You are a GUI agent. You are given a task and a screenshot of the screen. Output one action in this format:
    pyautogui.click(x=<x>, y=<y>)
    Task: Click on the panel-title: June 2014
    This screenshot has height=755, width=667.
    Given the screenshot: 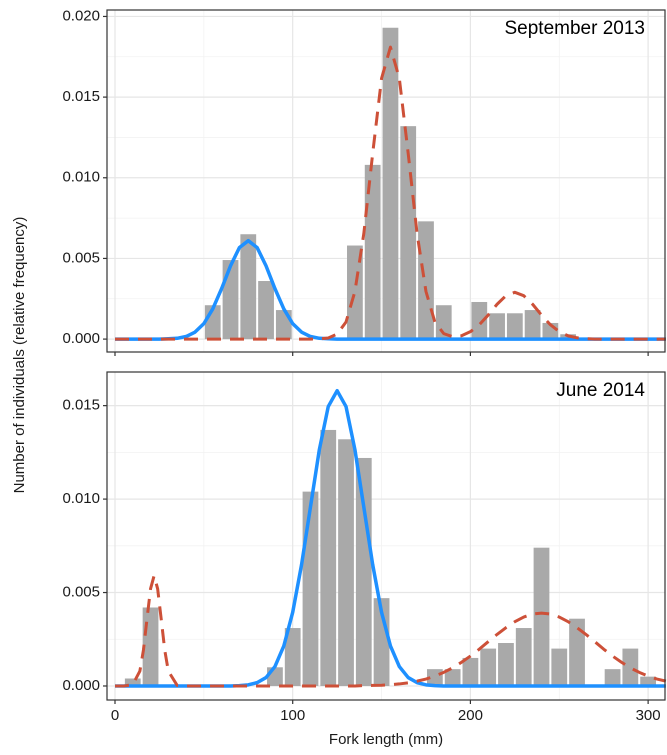 What is the action you would take?
    pyautogui.click(x=600, y=390)
    